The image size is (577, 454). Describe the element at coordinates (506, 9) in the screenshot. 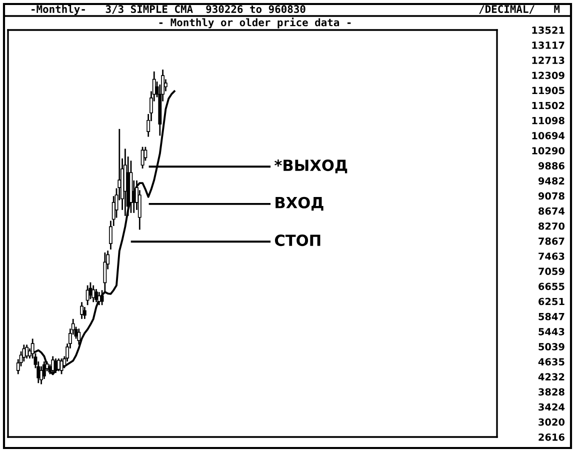

I see `text: /DECIMAL/` at that location.